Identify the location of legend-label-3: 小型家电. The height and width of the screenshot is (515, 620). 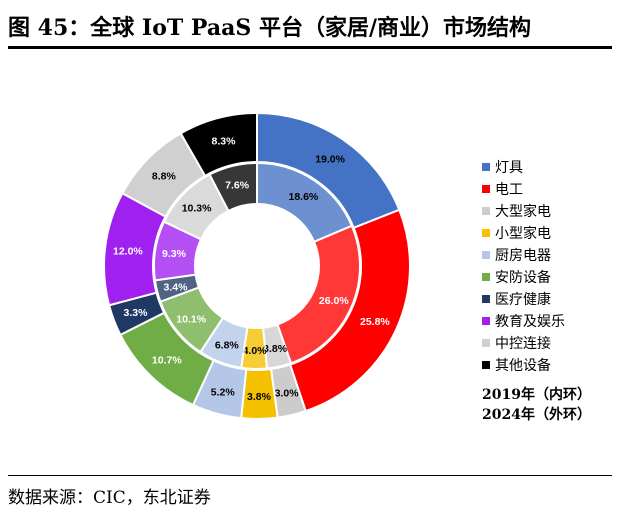
(523, 234).